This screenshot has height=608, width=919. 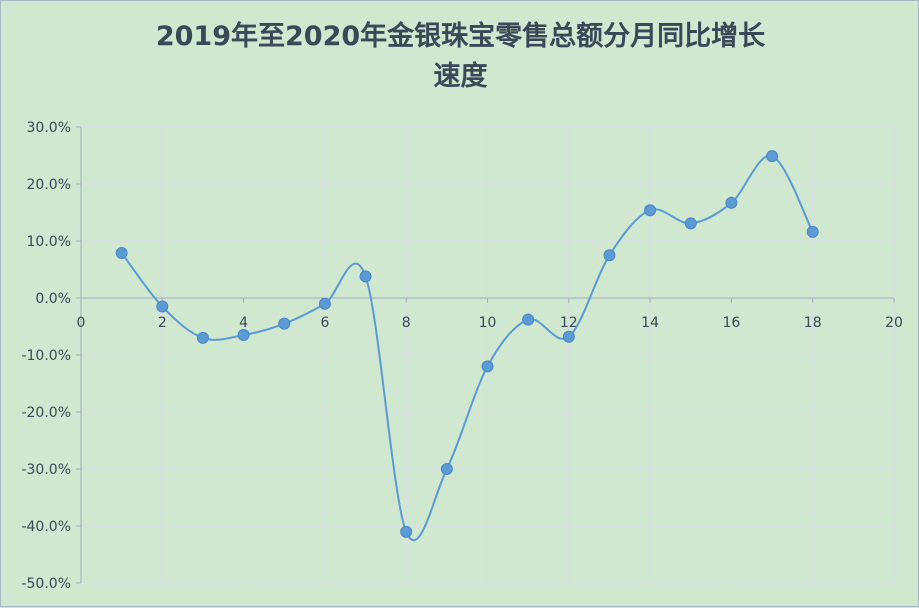 What do you see at coordinates (243, 323) in the screenshot?
I see `x-tick-label: 4` at bounding box center [243, 323].